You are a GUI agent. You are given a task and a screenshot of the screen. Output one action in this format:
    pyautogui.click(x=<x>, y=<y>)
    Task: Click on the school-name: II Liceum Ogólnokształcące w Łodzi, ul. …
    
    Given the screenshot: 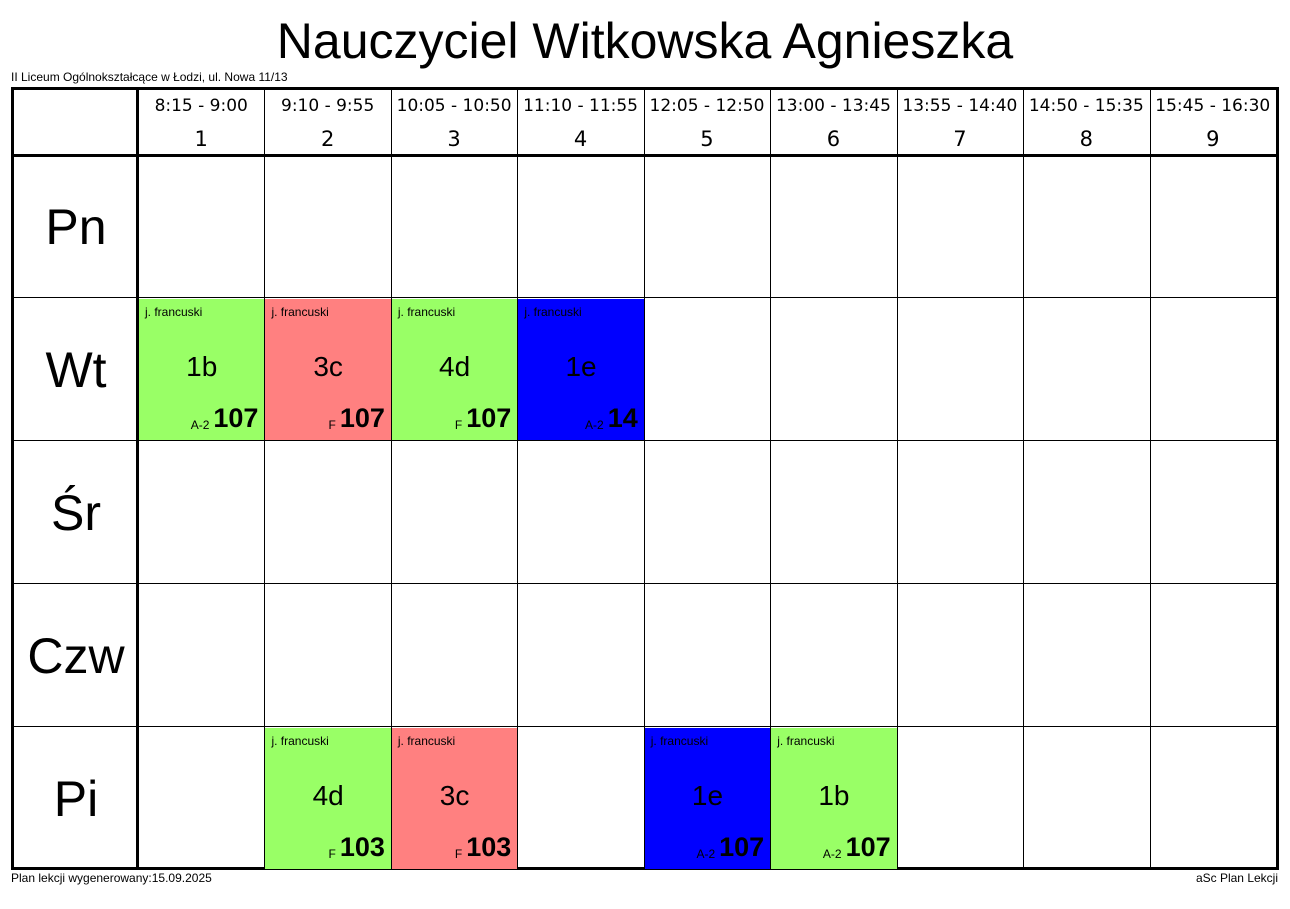 What is the action you would take?
    pyautogui.click(x=149, y=77)
    